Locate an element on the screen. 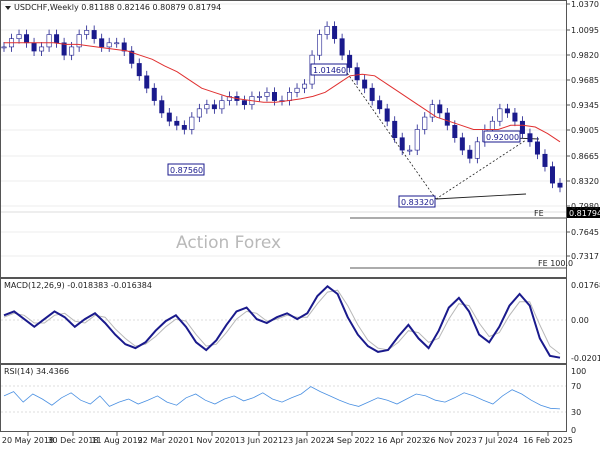  x-axis-label: 4 Sep 2022 is located at coordinates (352, 440).